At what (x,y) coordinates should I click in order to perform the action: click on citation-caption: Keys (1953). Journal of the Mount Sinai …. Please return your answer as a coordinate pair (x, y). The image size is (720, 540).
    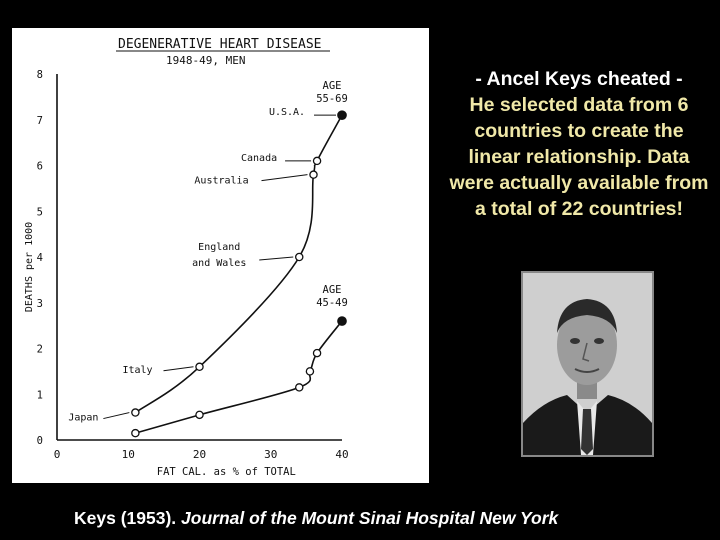
    Looking at the image, I should click on (316, 518).